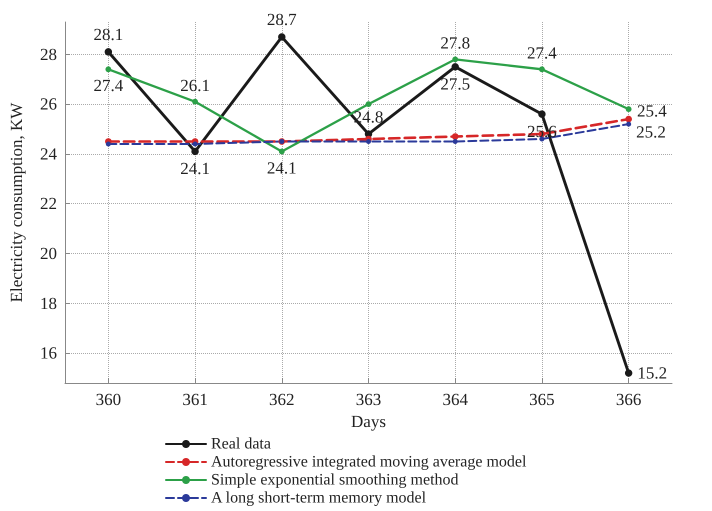 The width and height of the screenshot is (712, 511). Describe the element at coordinates (48, 54) in the screenshot. I see `y-tick-label: 28` at that location.